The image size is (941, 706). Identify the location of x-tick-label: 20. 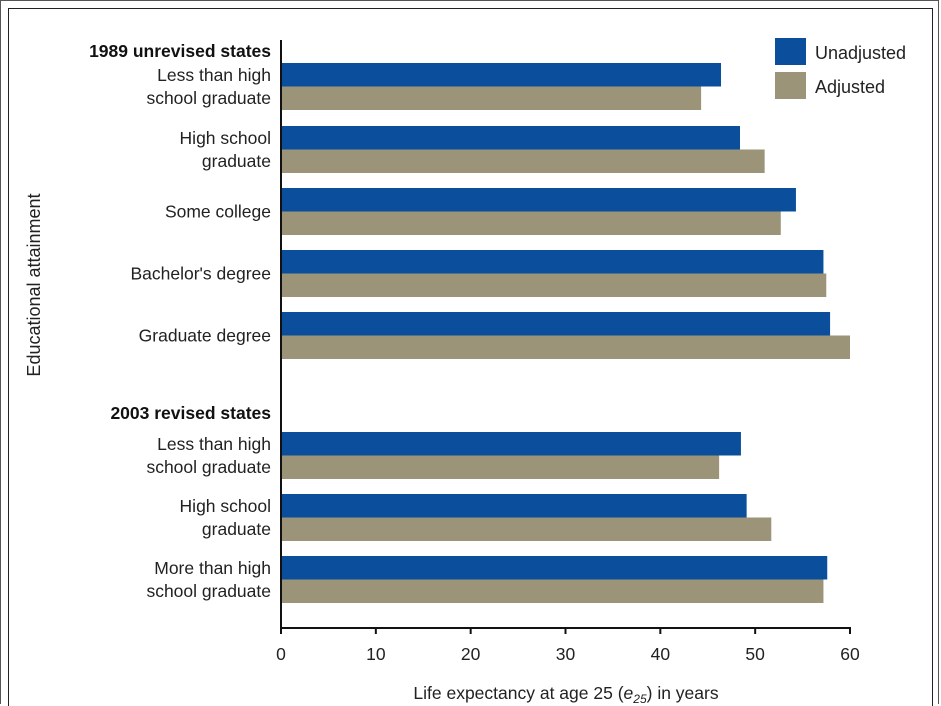
(471, 654).